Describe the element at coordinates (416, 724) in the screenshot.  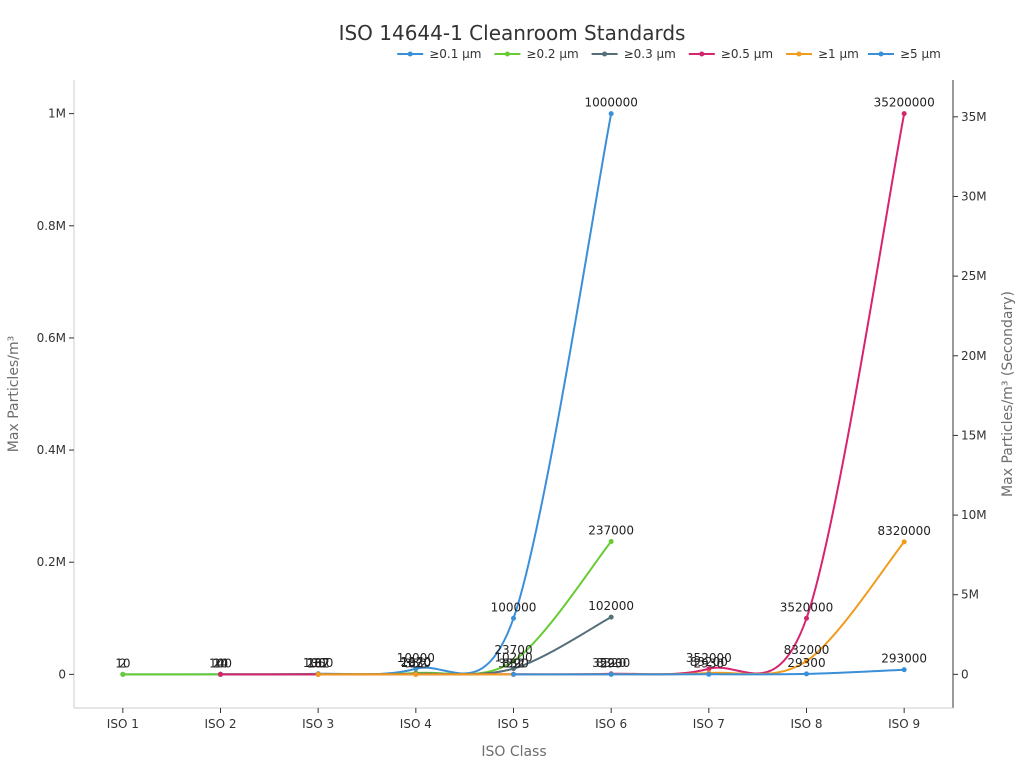
I see `x-tick-label: ISO 4` at that location.